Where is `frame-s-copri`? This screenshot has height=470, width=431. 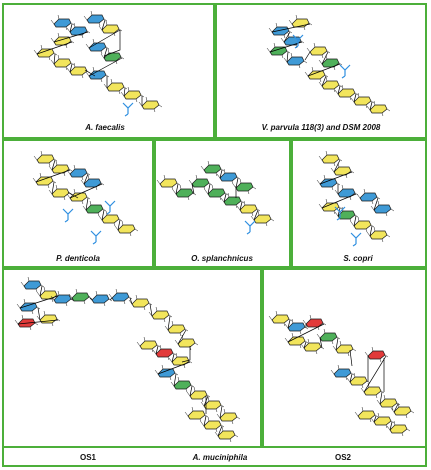 frame-s-copri is located at coordinates (359, 203).